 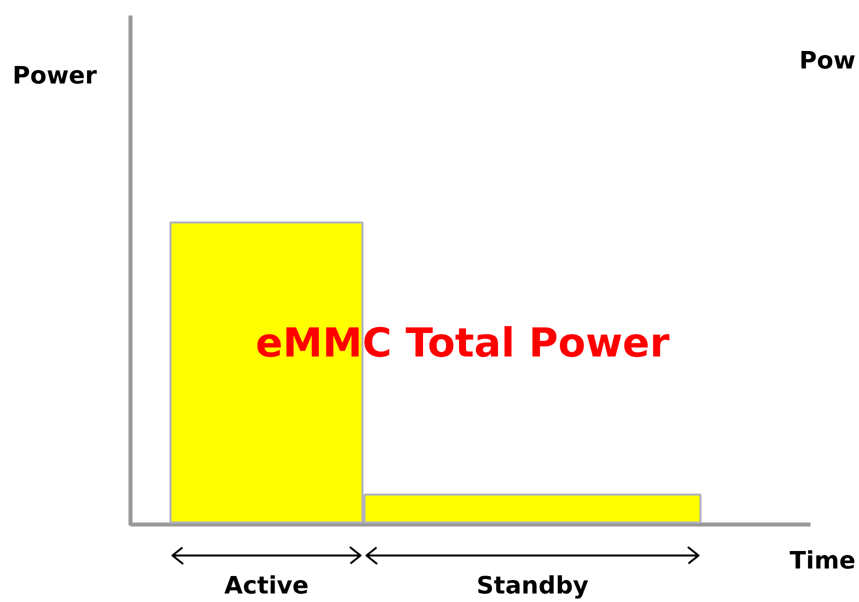 What do you see at coordinates (827, 60) in the screenshot?
I see `text: Pow` at bounding box center [827, 60].